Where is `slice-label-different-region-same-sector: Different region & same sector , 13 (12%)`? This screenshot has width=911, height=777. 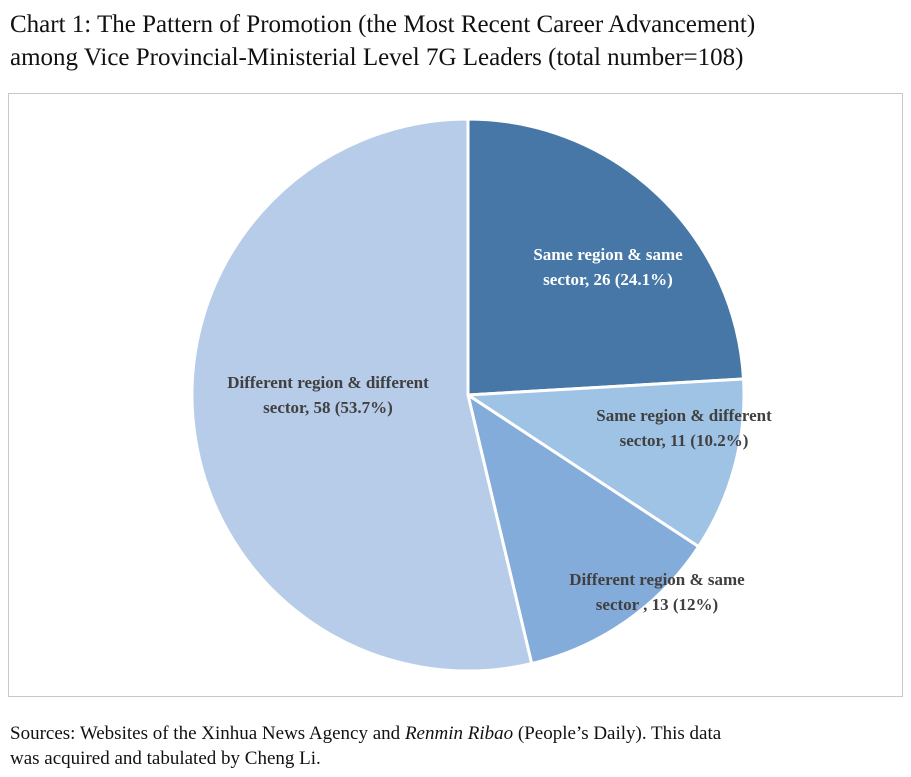
slice-label-different-region-same-sector: Different region & same sector , 13 (12%) is located at coordinates (657, 592).